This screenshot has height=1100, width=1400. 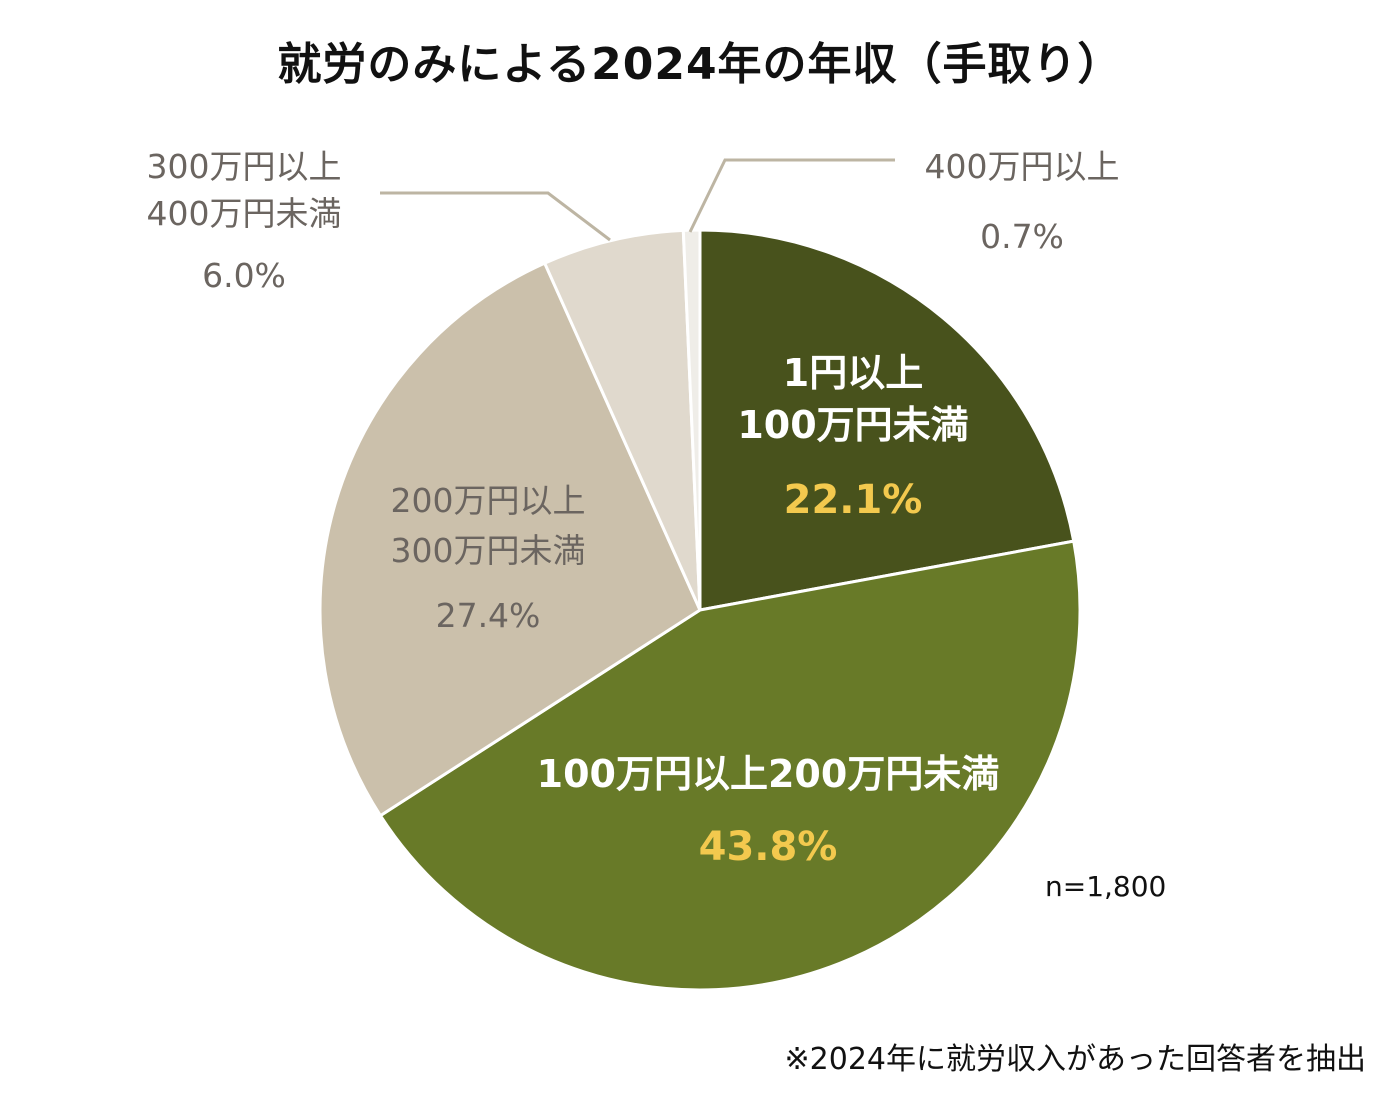 What do you see at coordinates (852, 425) in the screenshot?
I see `slice-1-label-line-2: 100万円未満` at bounding box center [852, 425].